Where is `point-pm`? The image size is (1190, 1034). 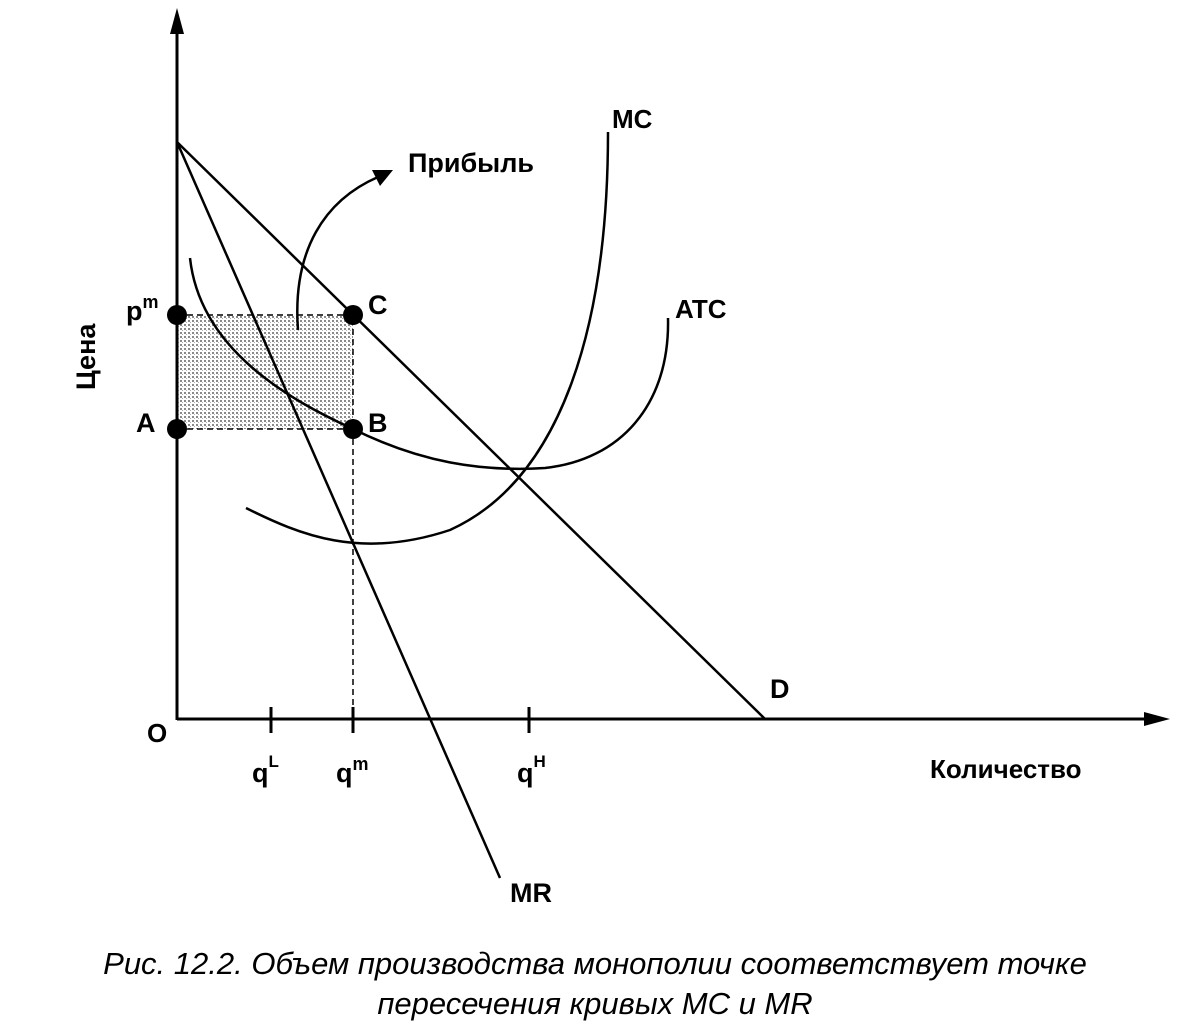 point-pm is located at coordinates (177, 315).